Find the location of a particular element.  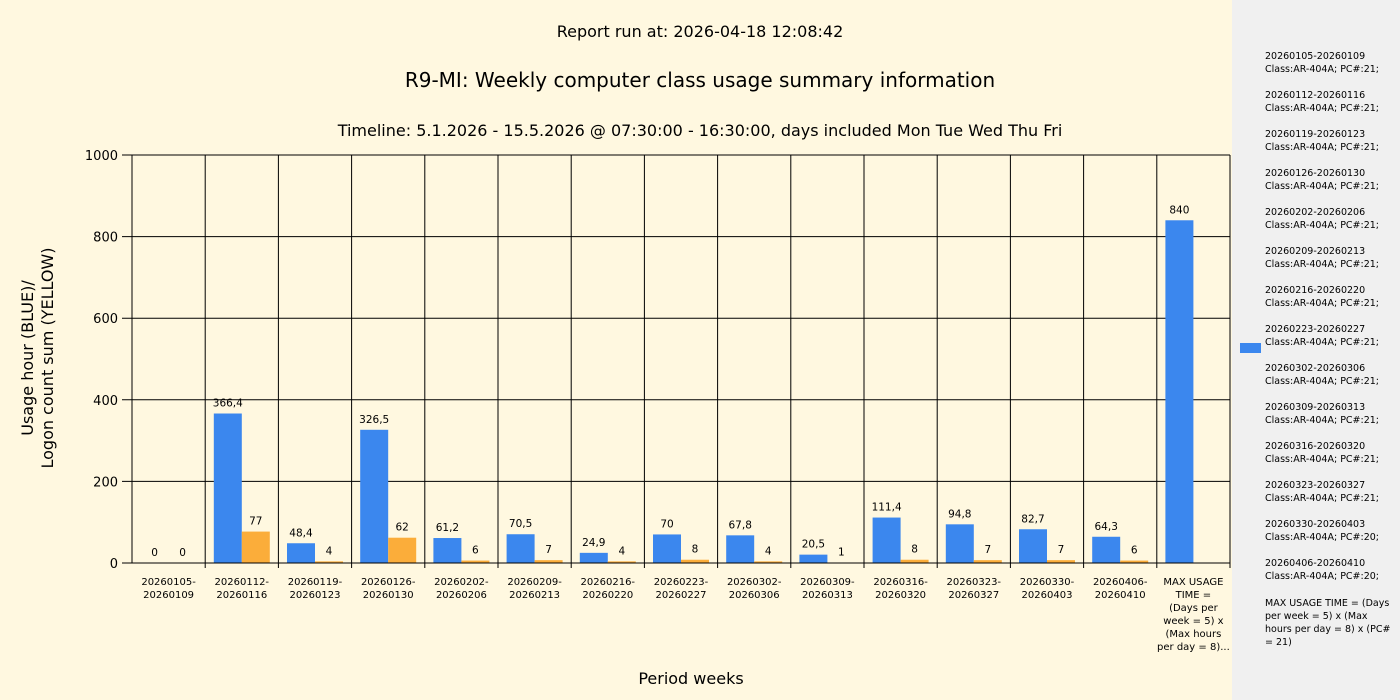

data-label-usage: 82,7 is located at coordinates (1032, 519).